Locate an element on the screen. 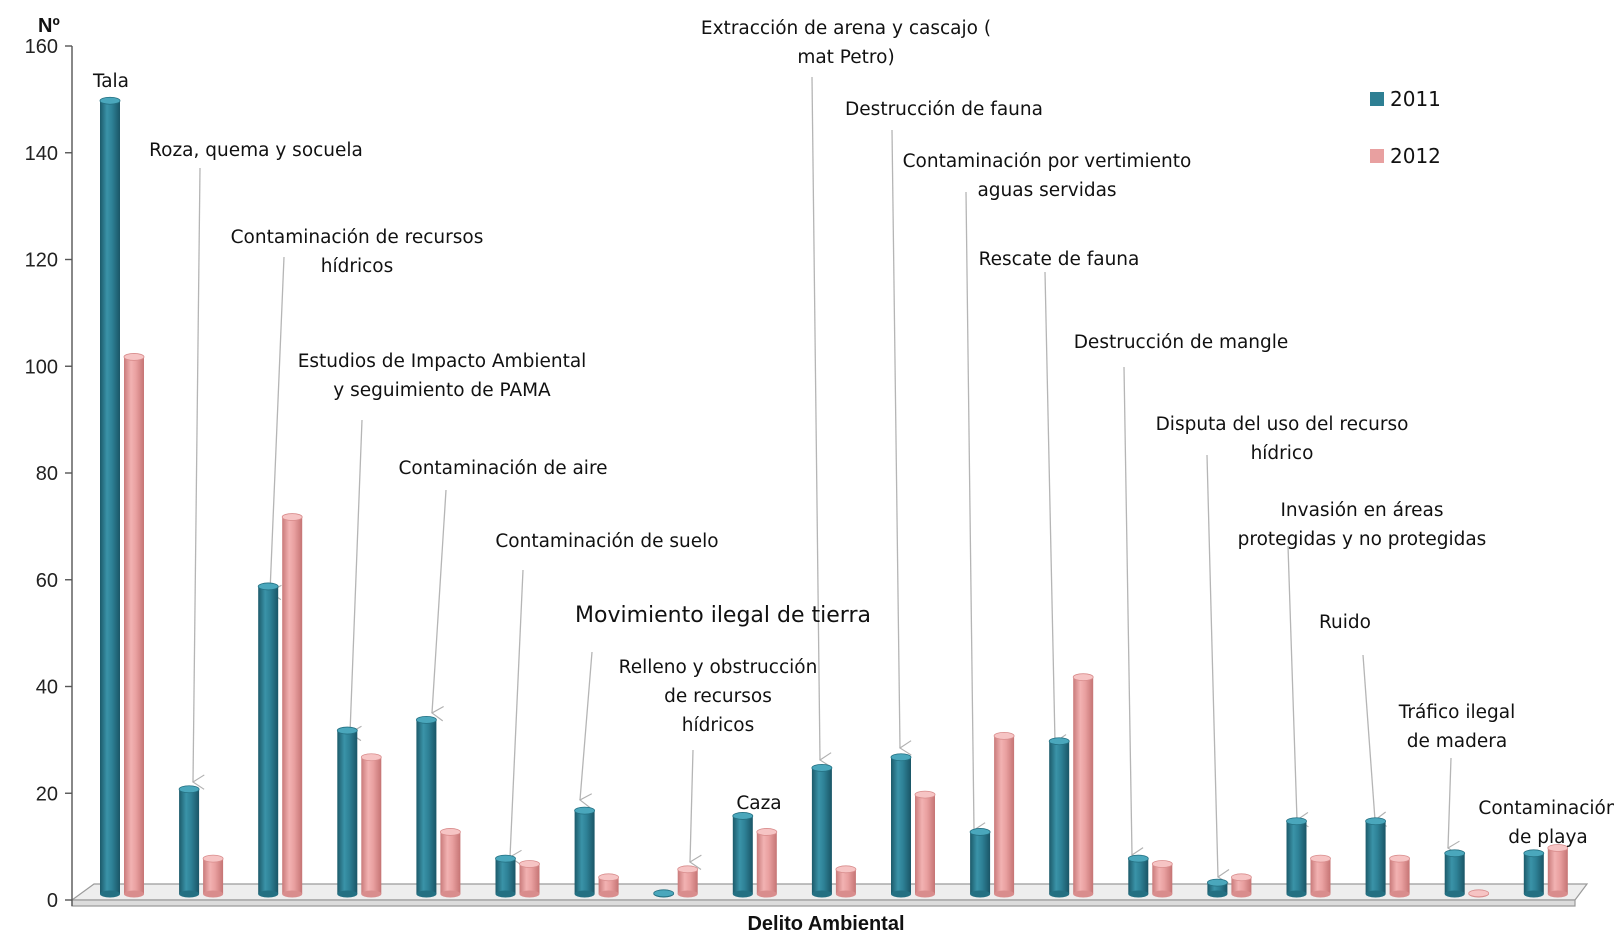  annotation-label: Destrucción de mangle is located at coordinates (1181, 342).